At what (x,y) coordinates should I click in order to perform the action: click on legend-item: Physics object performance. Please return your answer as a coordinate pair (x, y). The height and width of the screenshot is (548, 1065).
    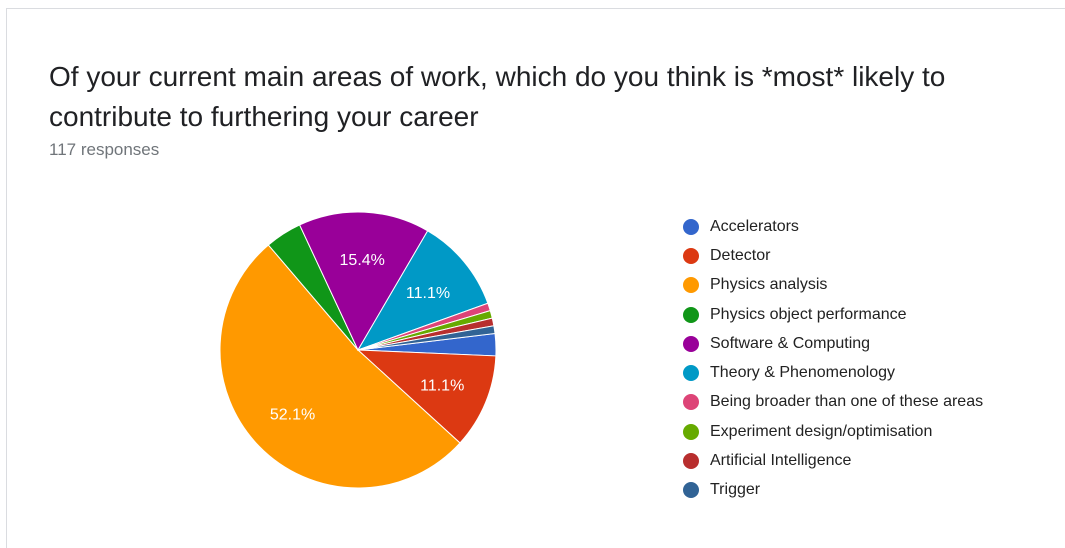
    Looking at the image, I should click on (833, 314).